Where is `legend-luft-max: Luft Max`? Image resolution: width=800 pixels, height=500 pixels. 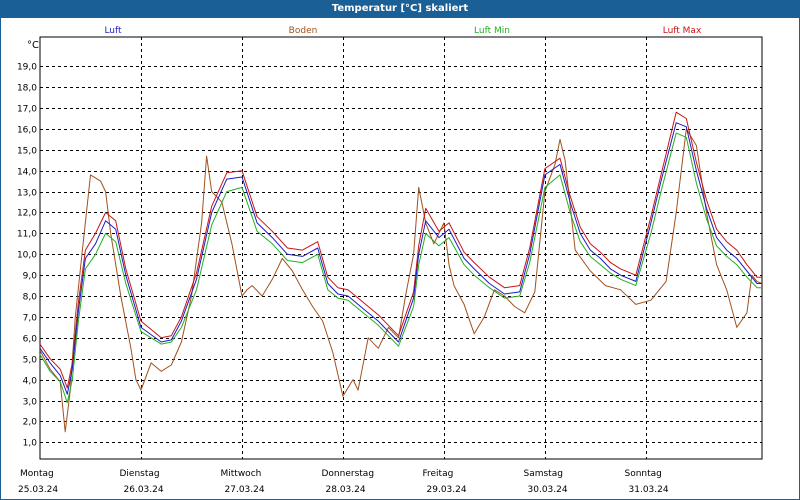
legend-luft-max: Luft Max is located at coordinates (682, 31).